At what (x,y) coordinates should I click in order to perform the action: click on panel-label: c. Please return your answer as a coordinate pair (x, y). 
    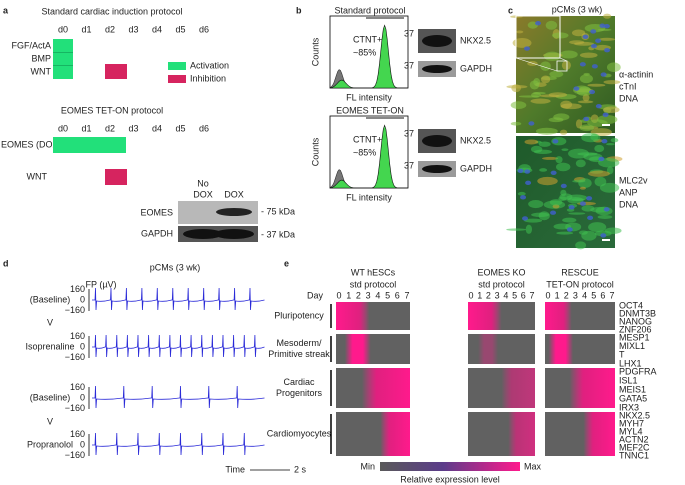
    Looking at the image, I should click on (510, 10).